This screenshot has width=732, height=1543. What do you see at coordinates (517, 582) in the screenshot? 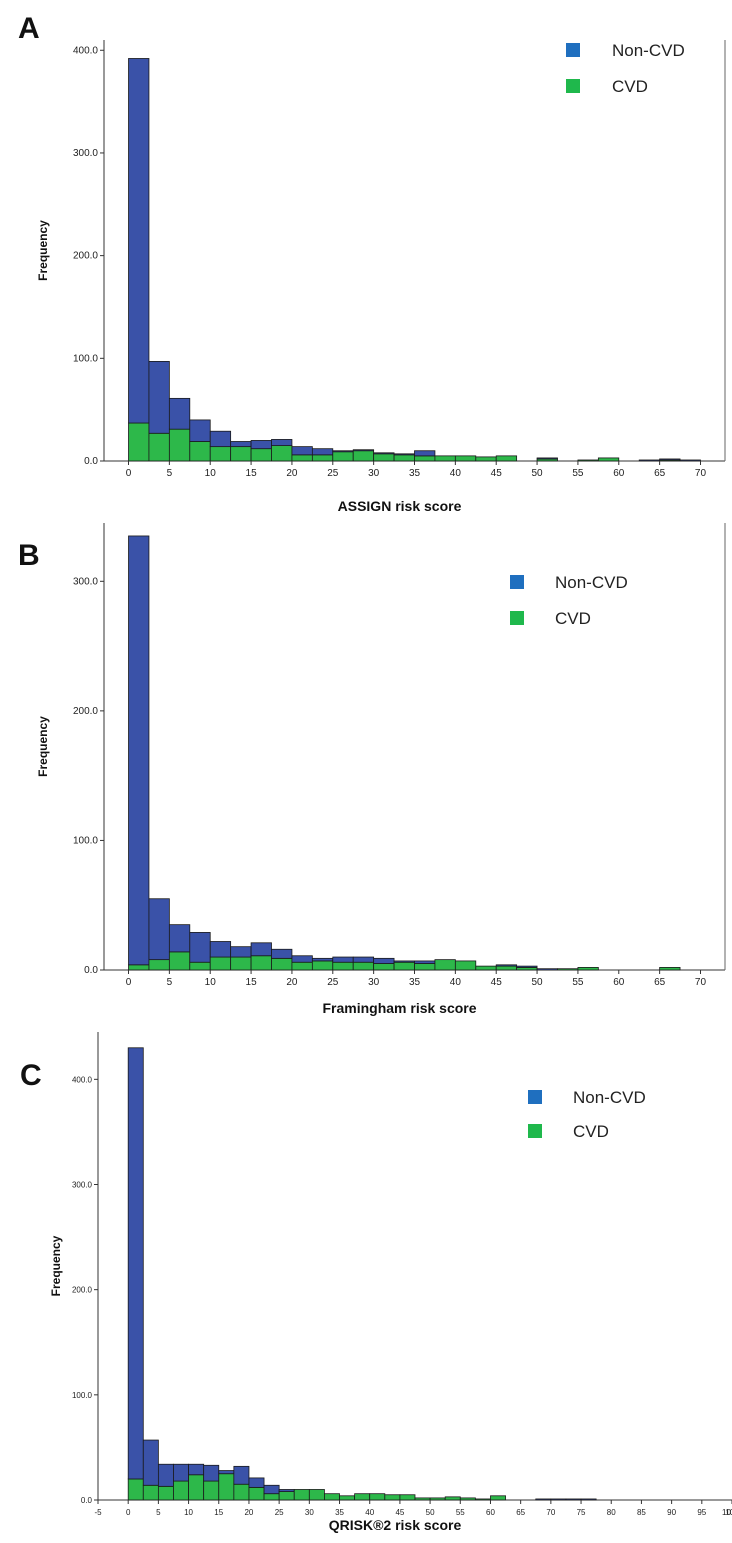
I see `legend-swatch-non-cvd` at bounding box center [517, 582].